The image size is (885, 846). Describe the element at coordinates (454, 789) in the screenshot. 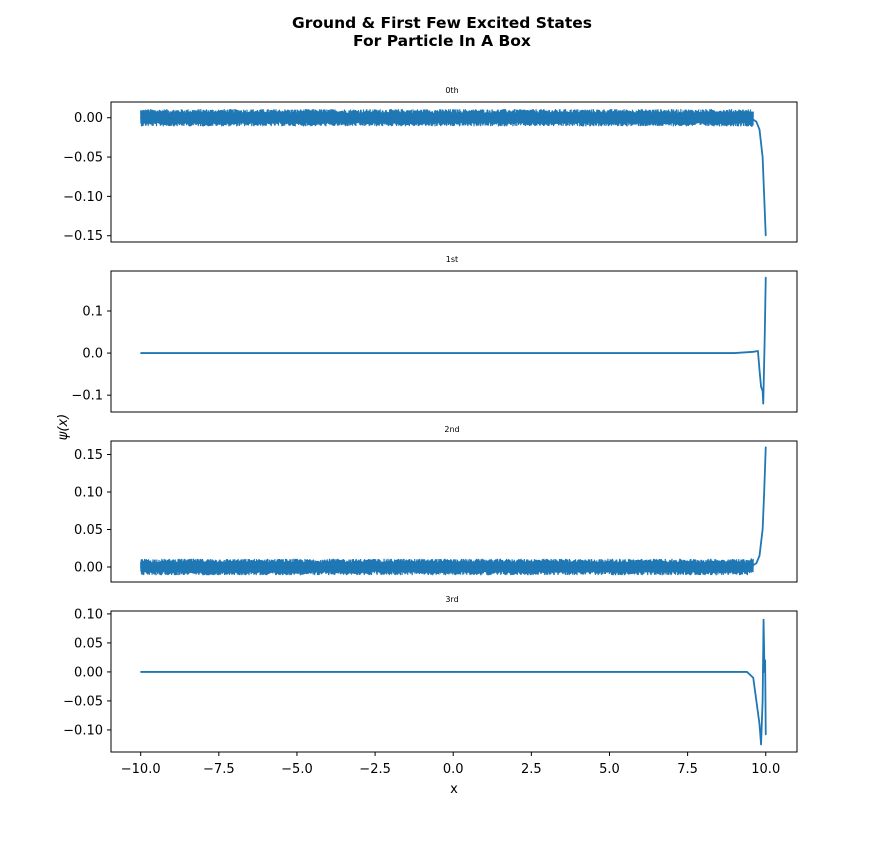

I see `x-axis-label: x` at that location.